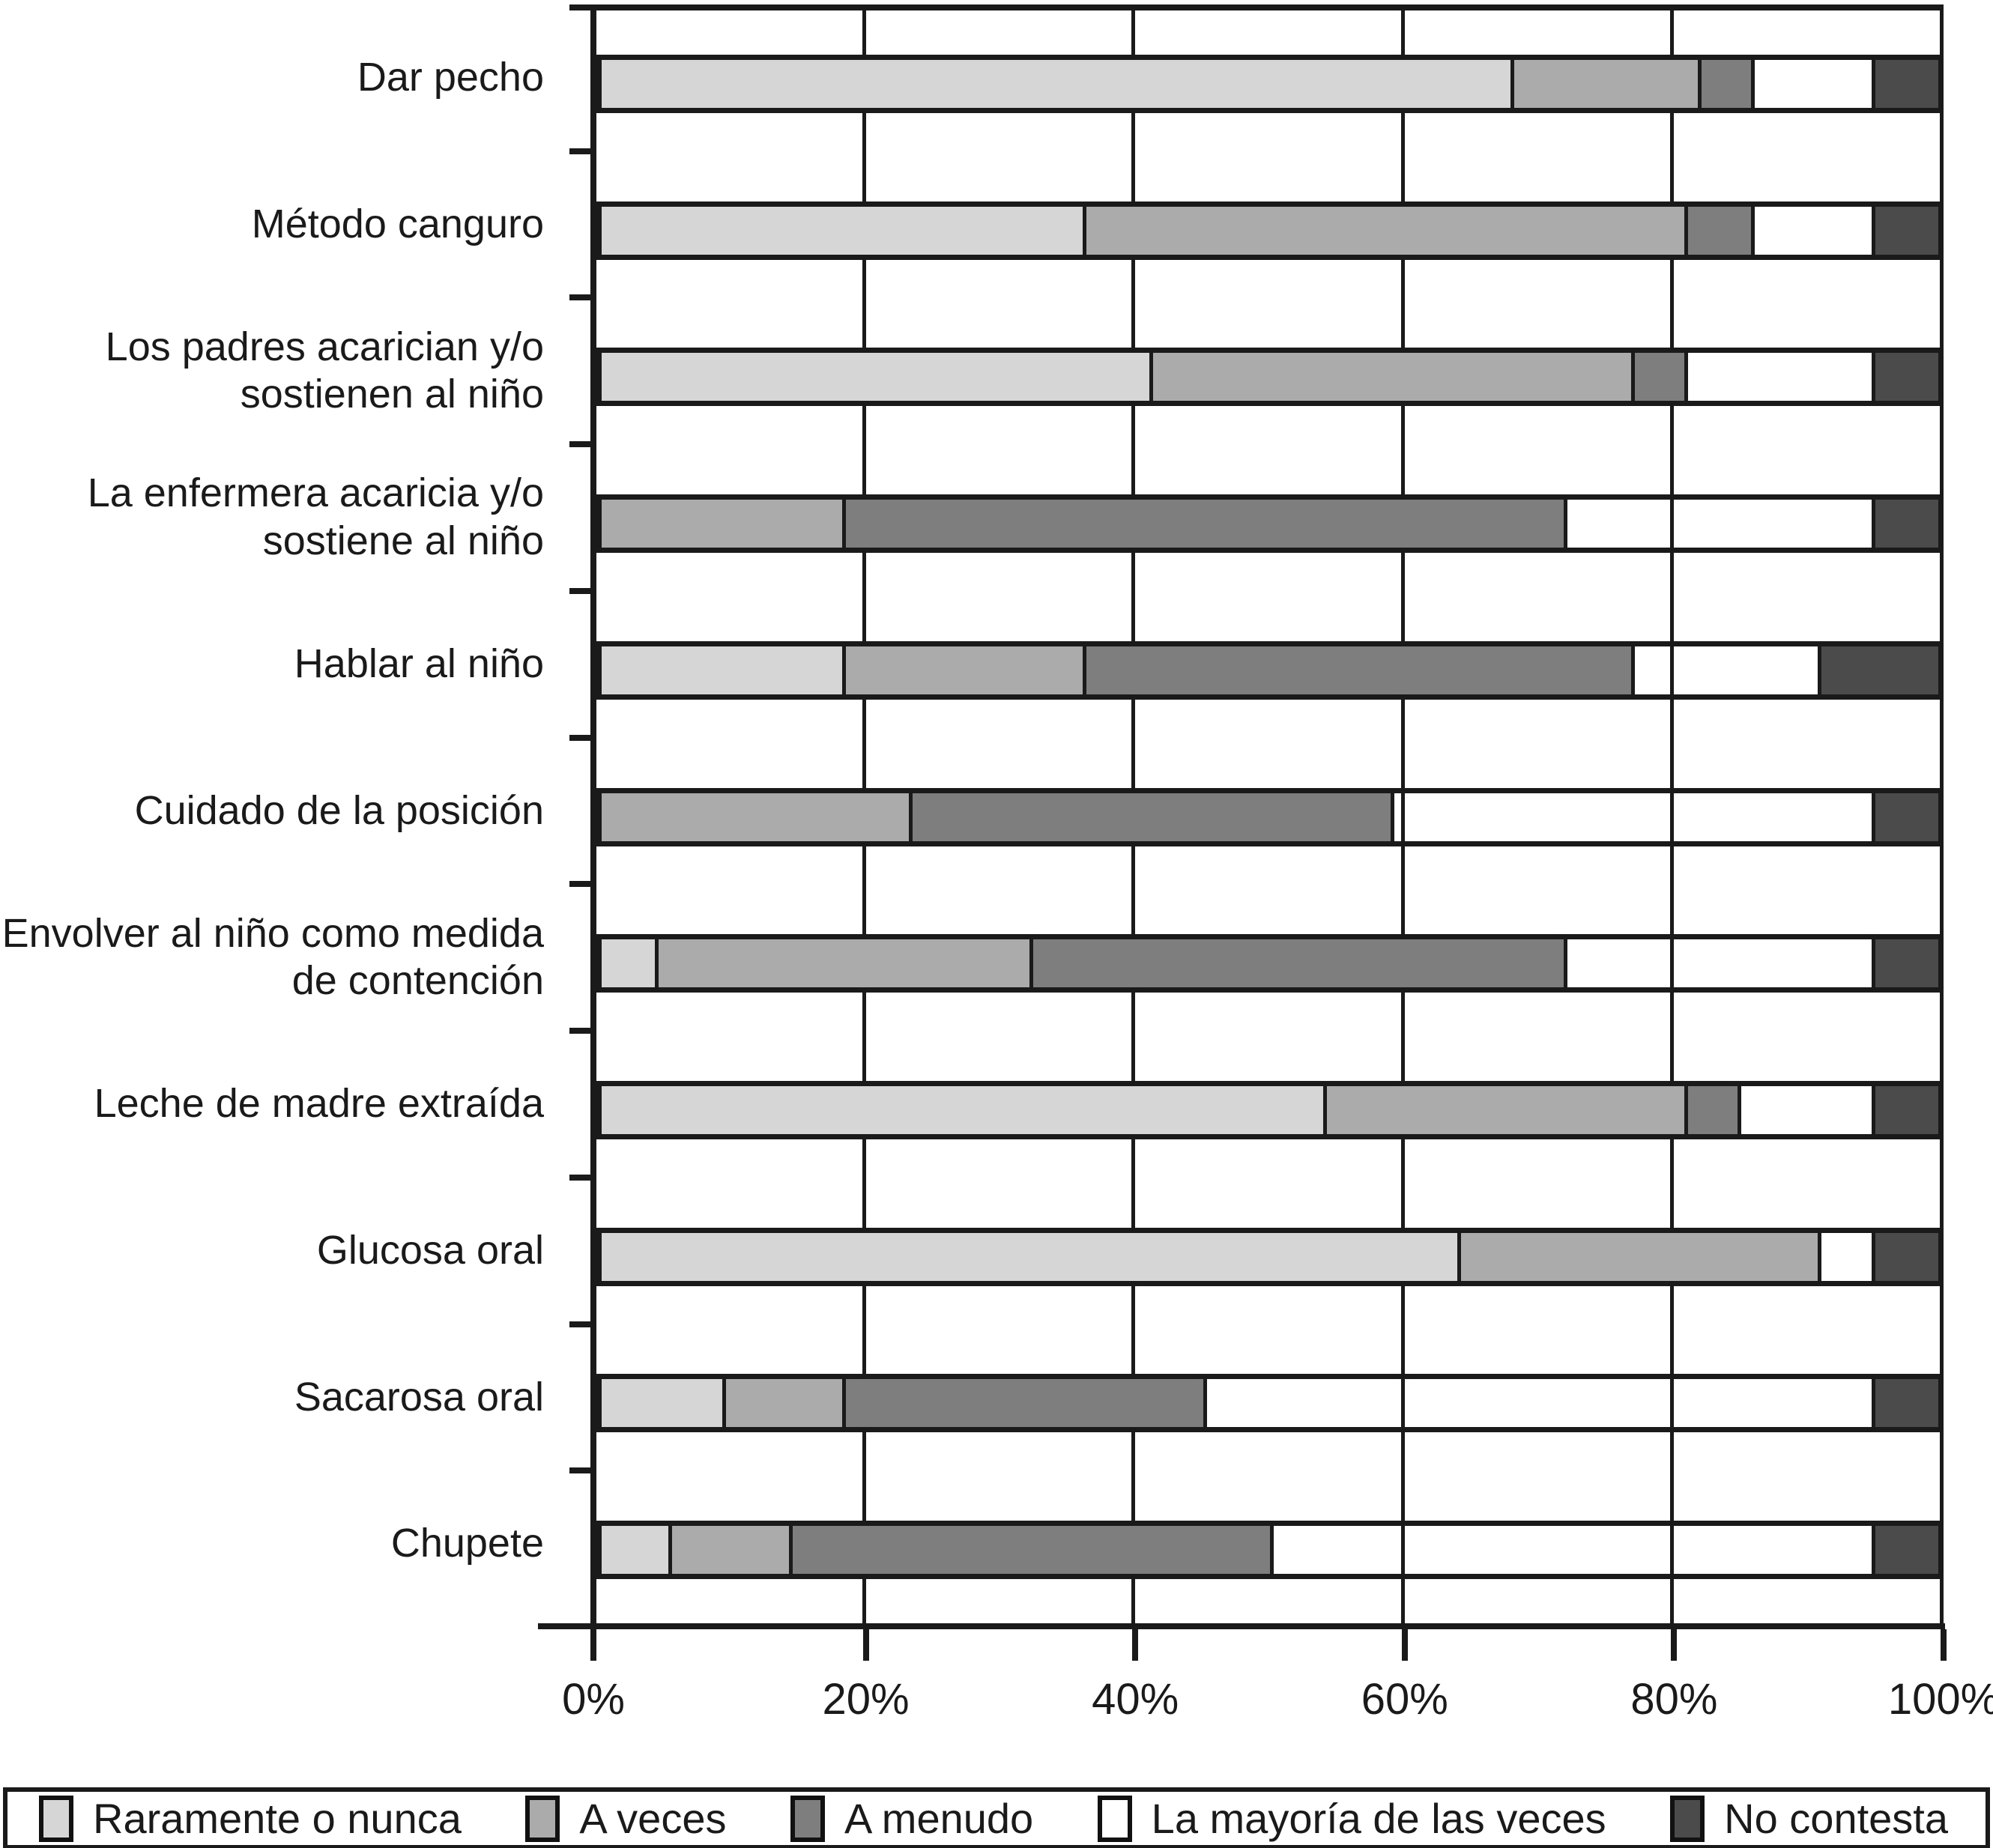 The width and height of the screenshot is (1993, 1848). I want to click on category-label: Cuidado de la posición, so click(339, 810).